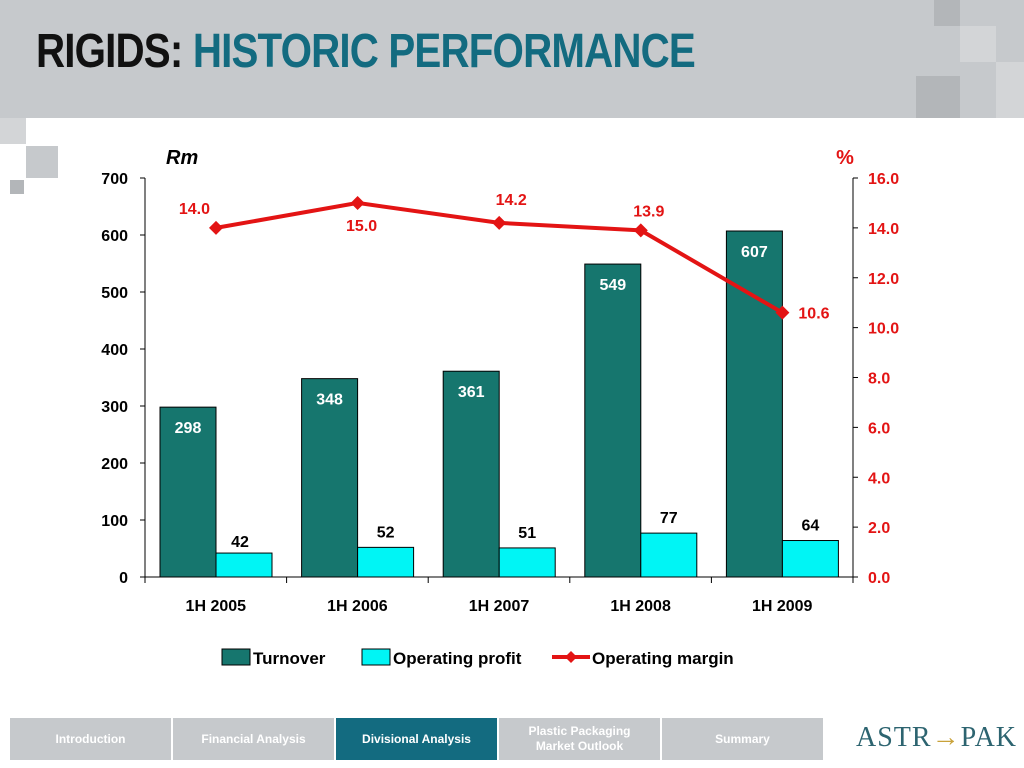  What do you see at coordinates (754, 252) in the screenshot?
I see `turnover-value-label: 607` at bounding box center [754, 252].